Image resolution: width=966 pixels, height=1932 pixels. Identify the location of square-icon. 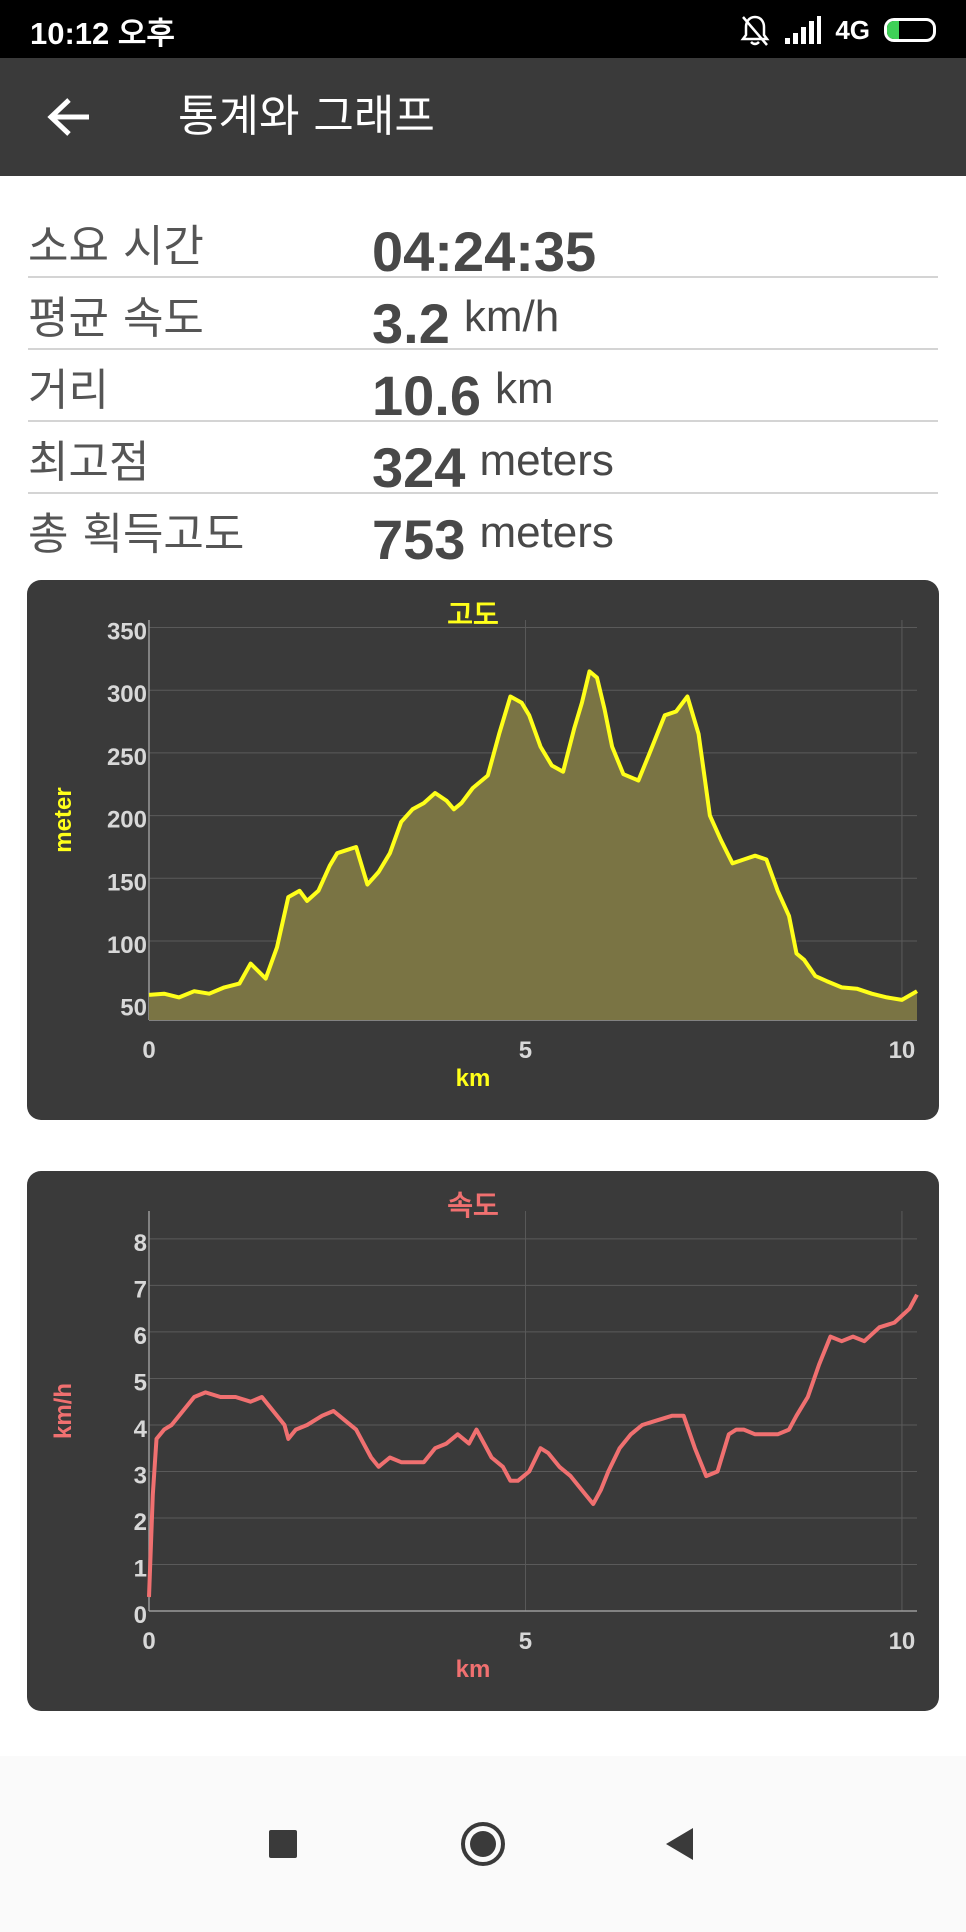
(283, 1844).